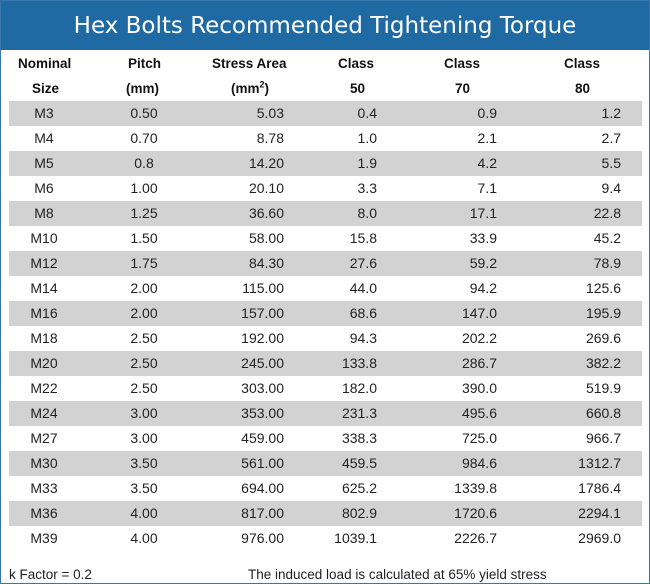  What do you see at coordinates (44, 163) in the screenshot?
I see `cell-size: M5` at bounding box center [44, 163].